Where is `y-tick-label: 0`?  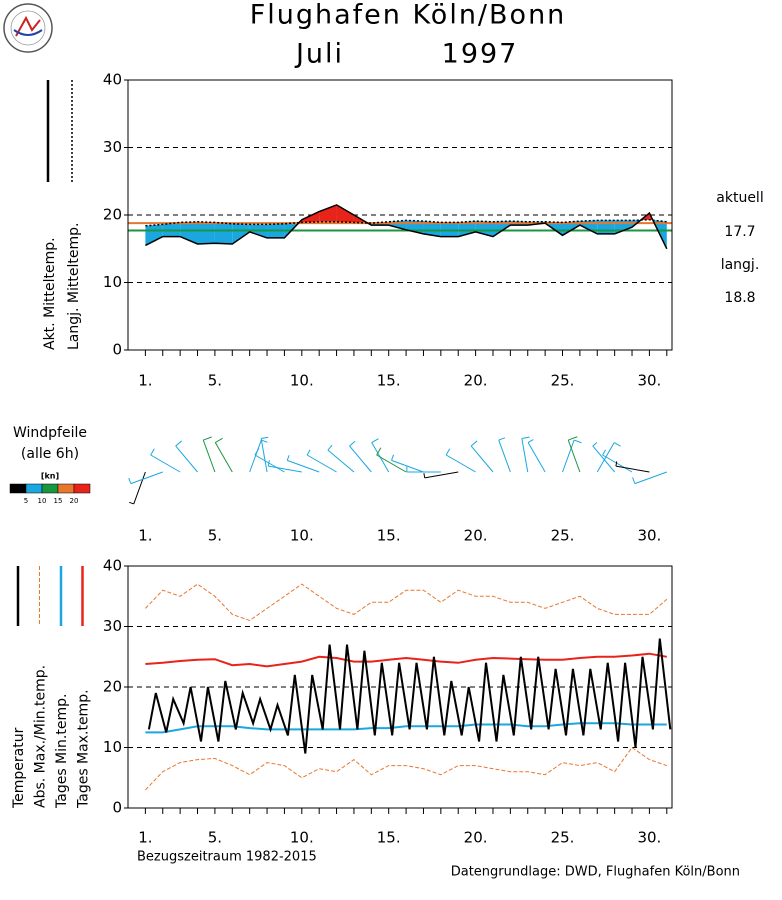 y-tick-label: 0 is located at coordinates (117, 808).